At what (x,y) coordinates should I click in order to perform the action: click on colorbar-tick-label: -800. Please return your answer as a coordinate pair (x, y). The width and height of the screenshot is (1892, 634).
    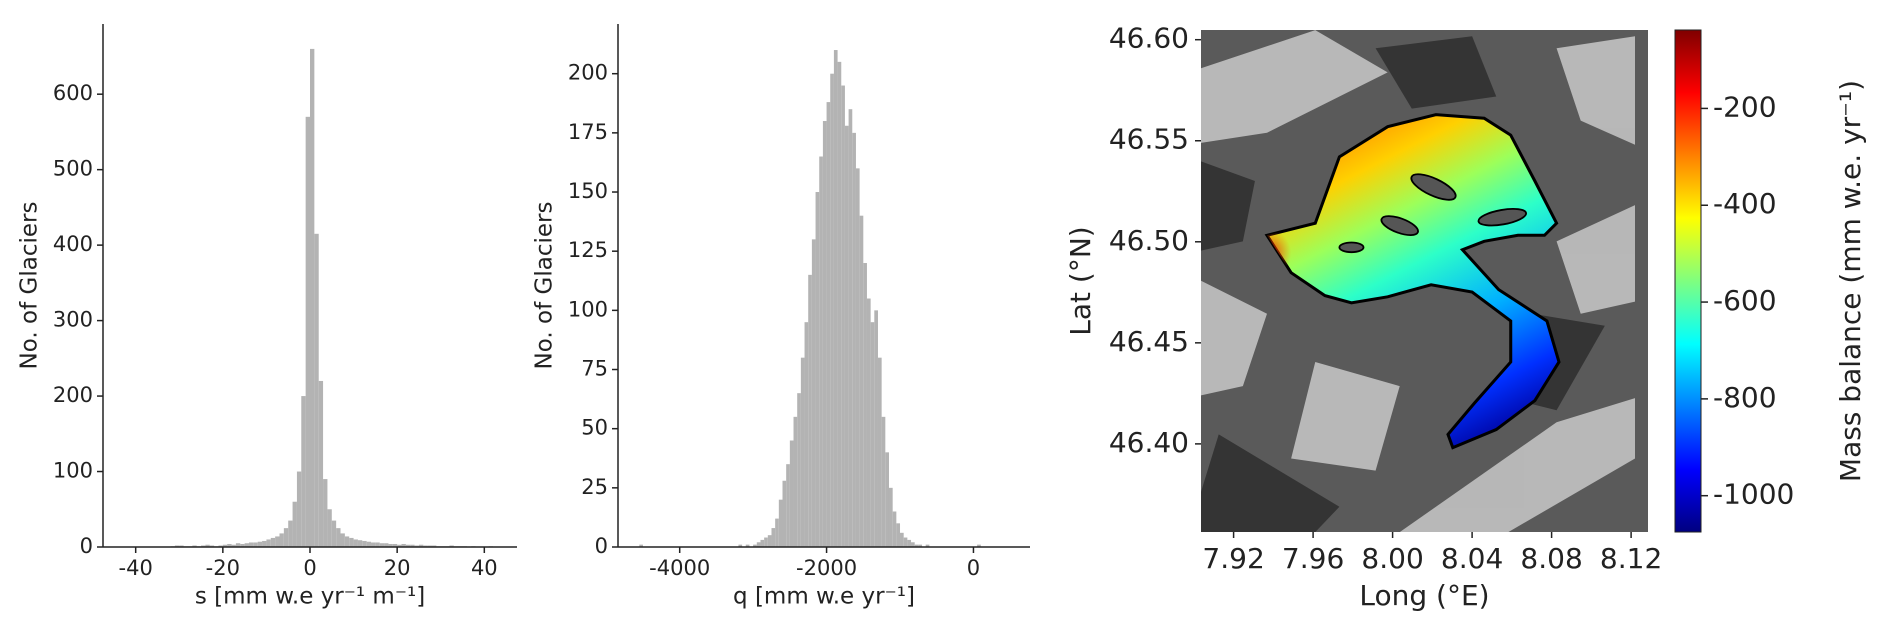
    Looking at the image, I should click on (1745, 397).